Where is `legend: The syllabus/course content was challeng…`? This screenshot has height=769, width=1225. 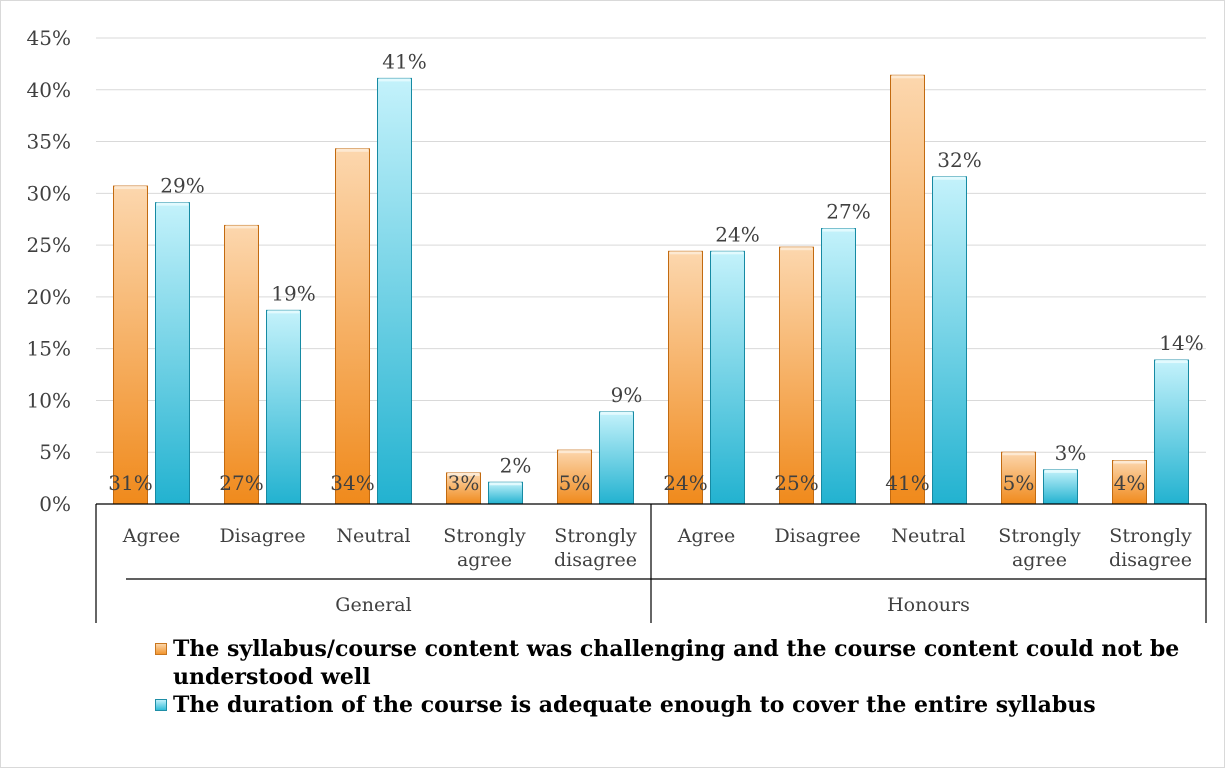 legend: The syllabus/course content was challeng… is located at coordinates (671, 677).